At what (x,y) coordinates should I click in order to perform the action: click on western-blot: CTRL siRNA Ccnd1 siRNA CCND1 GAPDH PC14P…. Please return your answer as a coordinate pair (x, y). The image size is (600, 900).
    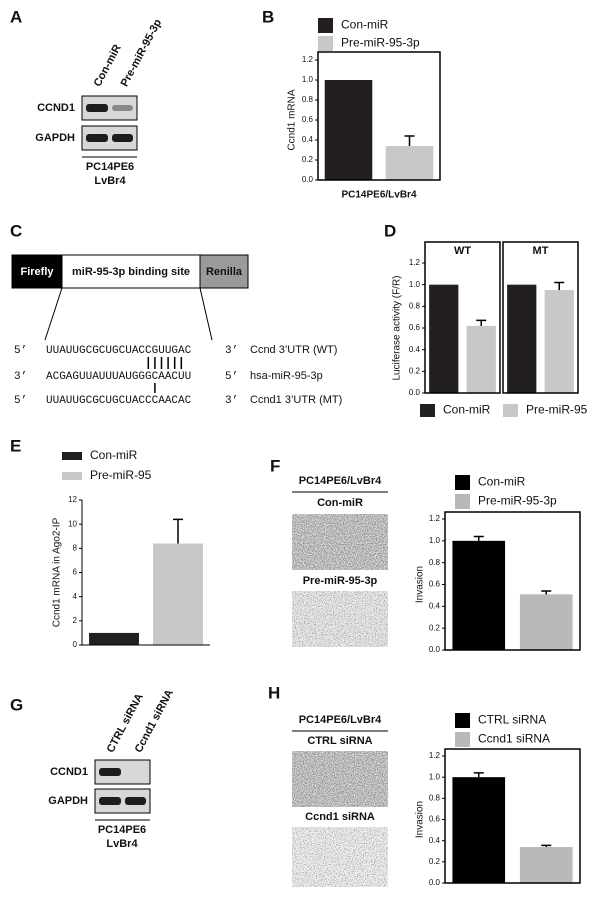
    Looking at the image, I should click on (112, 769).